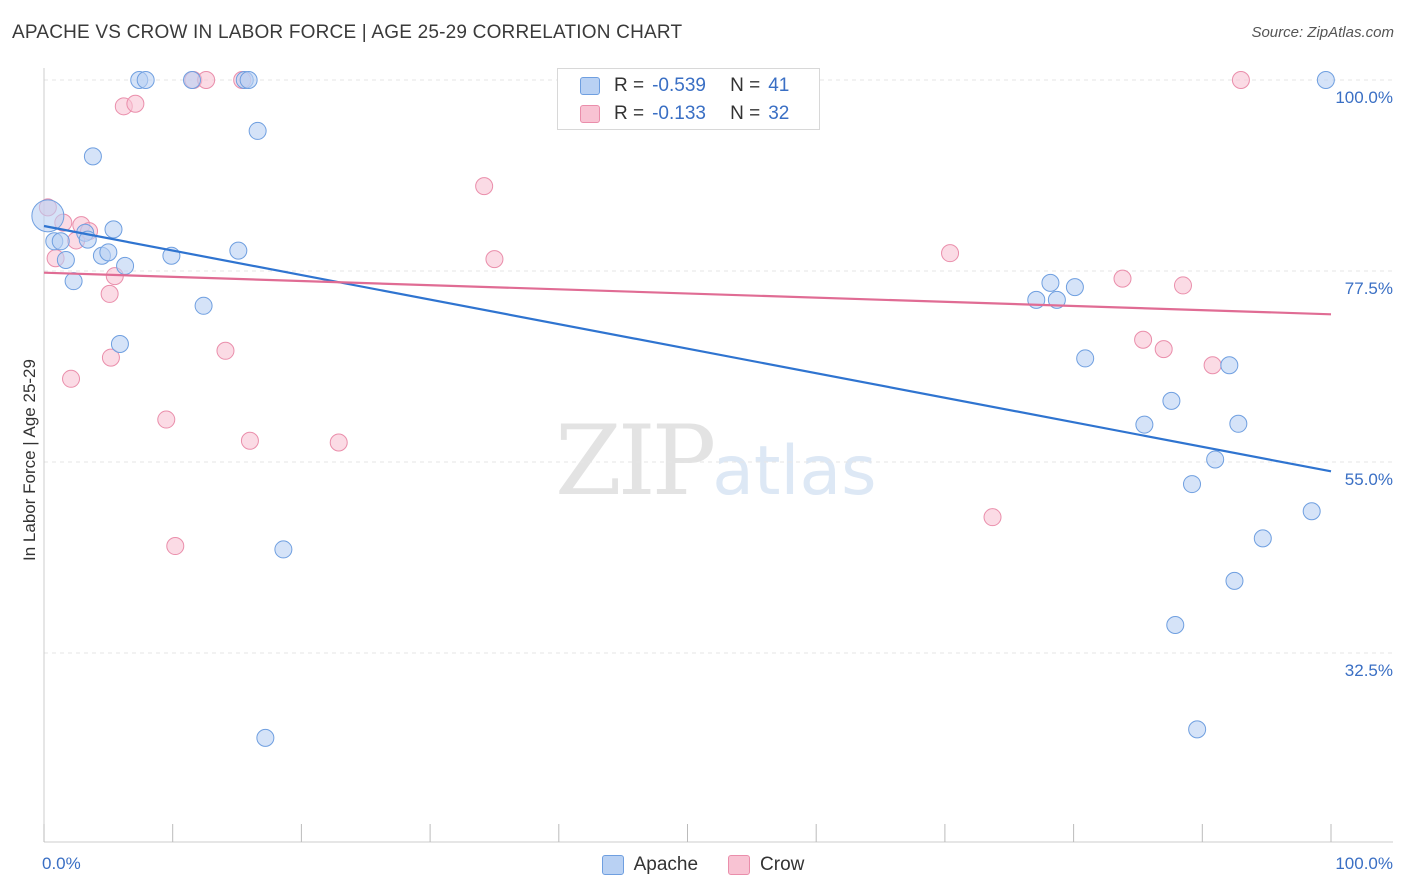 The width and height of the screenshot is (1406, 892). What do you see at coordinates (779, 85) in the screenshot?
I see `apache-n-value: 41` at bounding box center [779, 85].